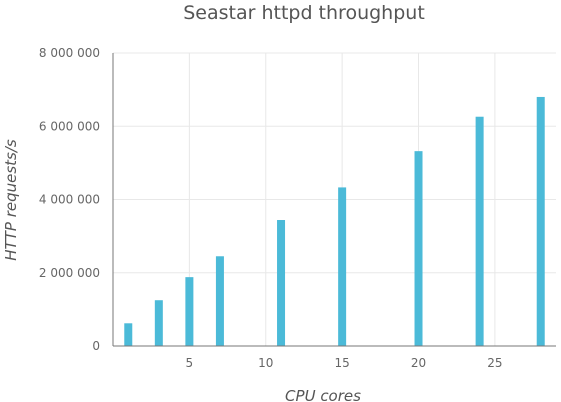  What do you see at coordinates (494, 363) in the screenshot?
I see `x-tick-label: 25` at bounding box center [494, 363].